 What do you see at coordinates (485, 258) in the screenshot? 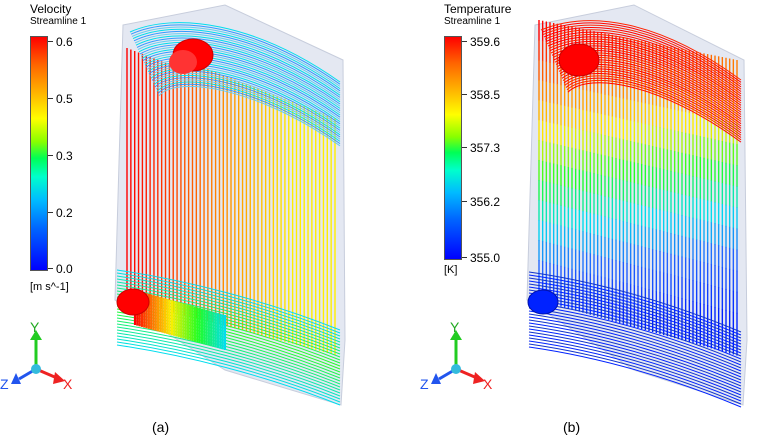
I see `tick-label: 355.0` at bounding box center [485, 258].